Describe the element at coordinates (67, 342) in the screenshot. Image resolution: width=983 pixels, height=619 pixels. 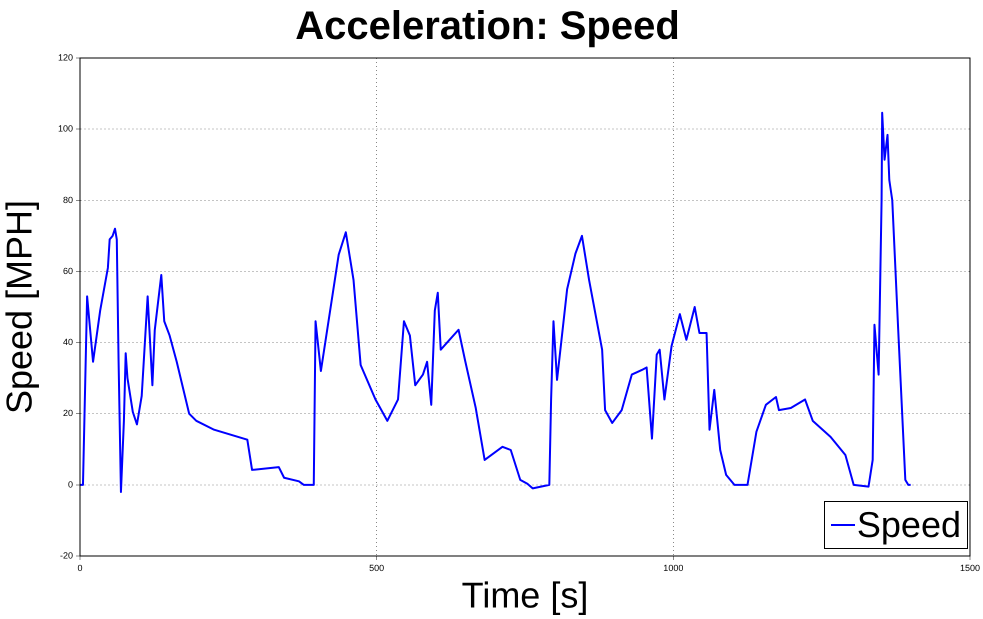
I see `y-tick-label: 40` at that location.